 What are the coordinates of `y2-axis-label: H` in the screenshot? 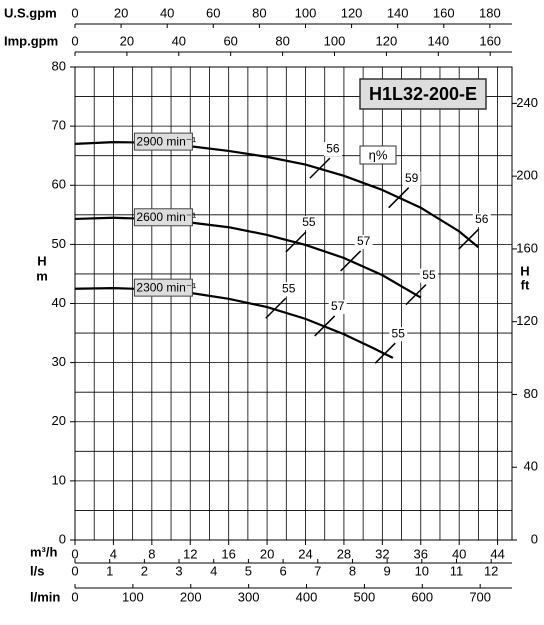 It's located at (524, 270).